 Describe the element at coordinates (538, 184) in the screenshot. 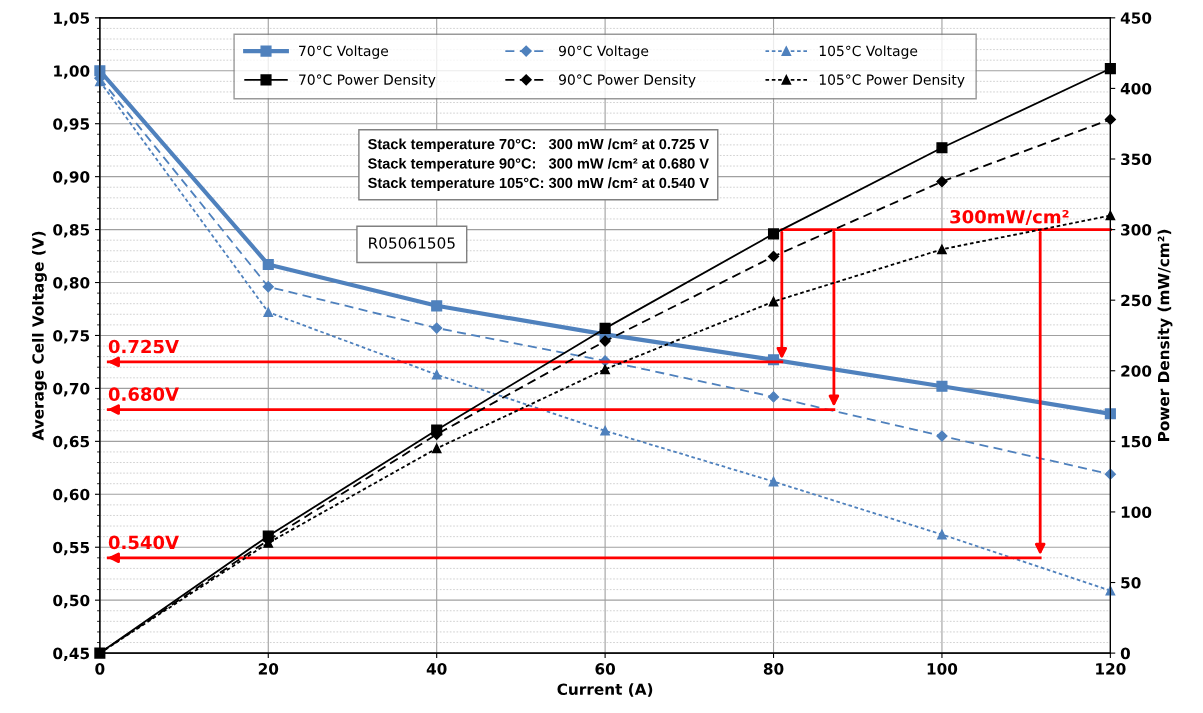

I see `annotation: Stack temperature 105°C: 300 mW /cm² at 0.540 V` at that location.